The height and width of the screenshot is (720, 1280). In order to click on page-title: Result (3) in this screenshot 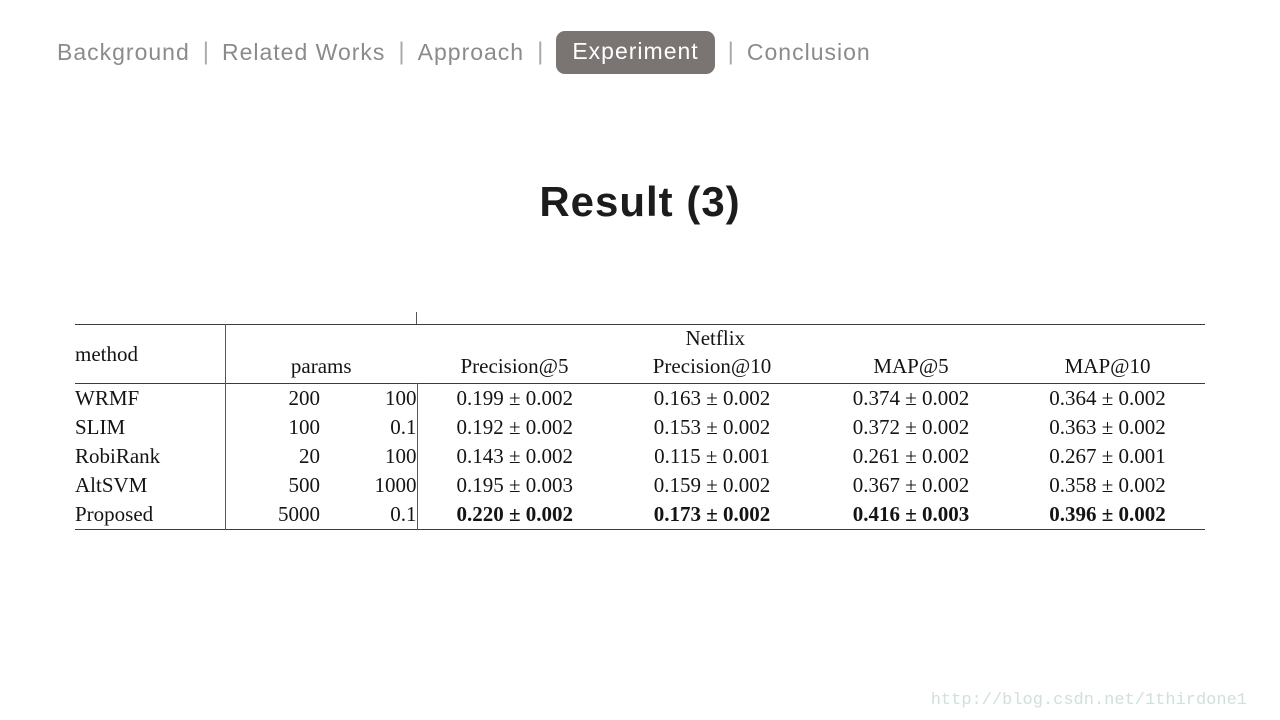, I will do `click(640, 201)`.